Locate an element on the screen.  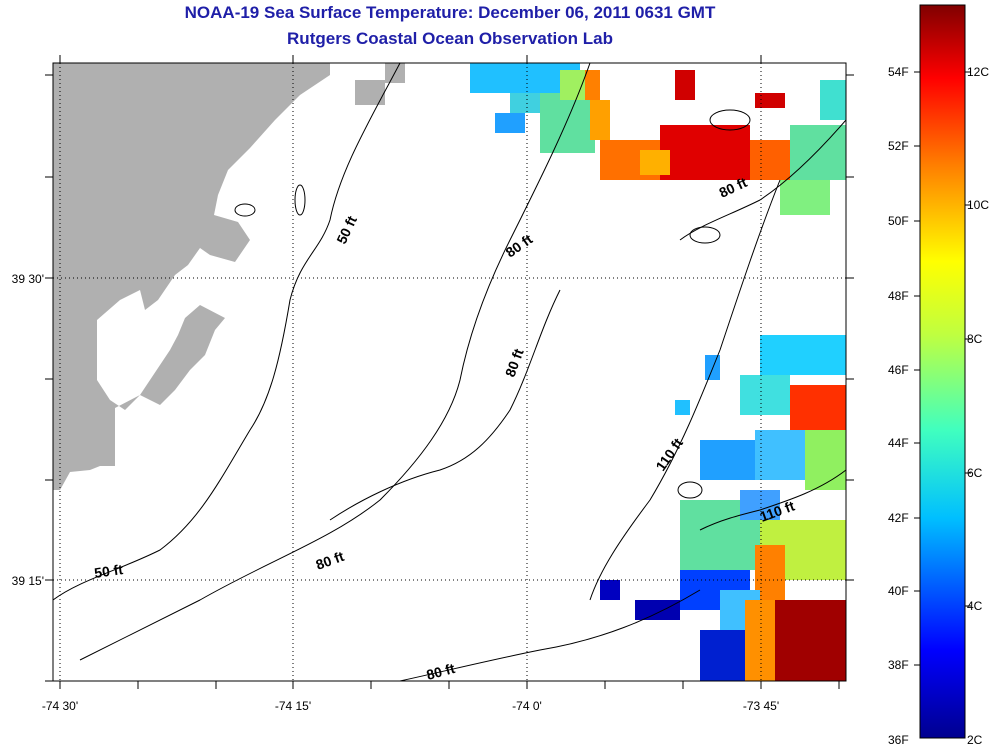
sst-cluster-east is located at coordinates (723, 508).